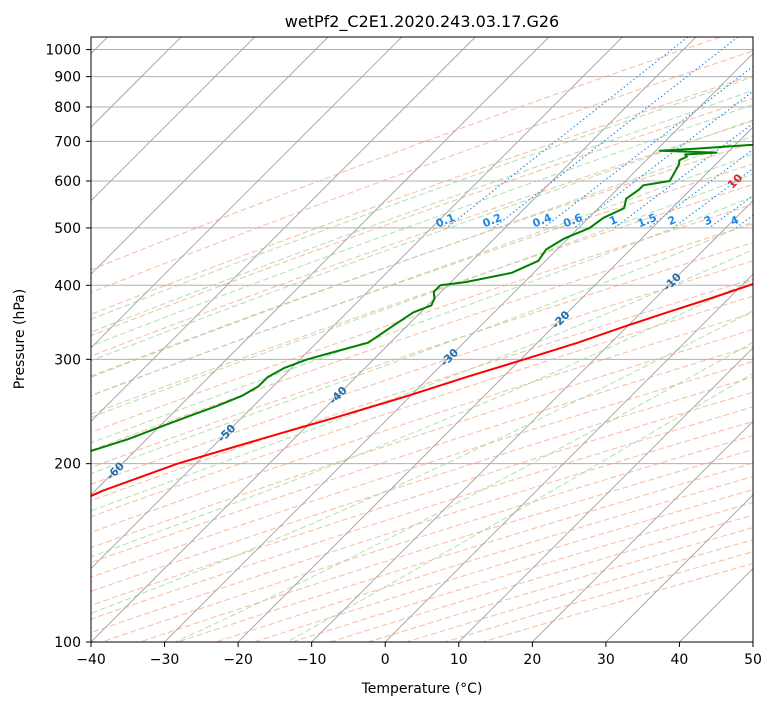 This screenshot has height=708, width=775. What do you see at coordinates (753, 660) in the screenshot?
I see `x-tick-label: 50` at bounding box center [753, 660].